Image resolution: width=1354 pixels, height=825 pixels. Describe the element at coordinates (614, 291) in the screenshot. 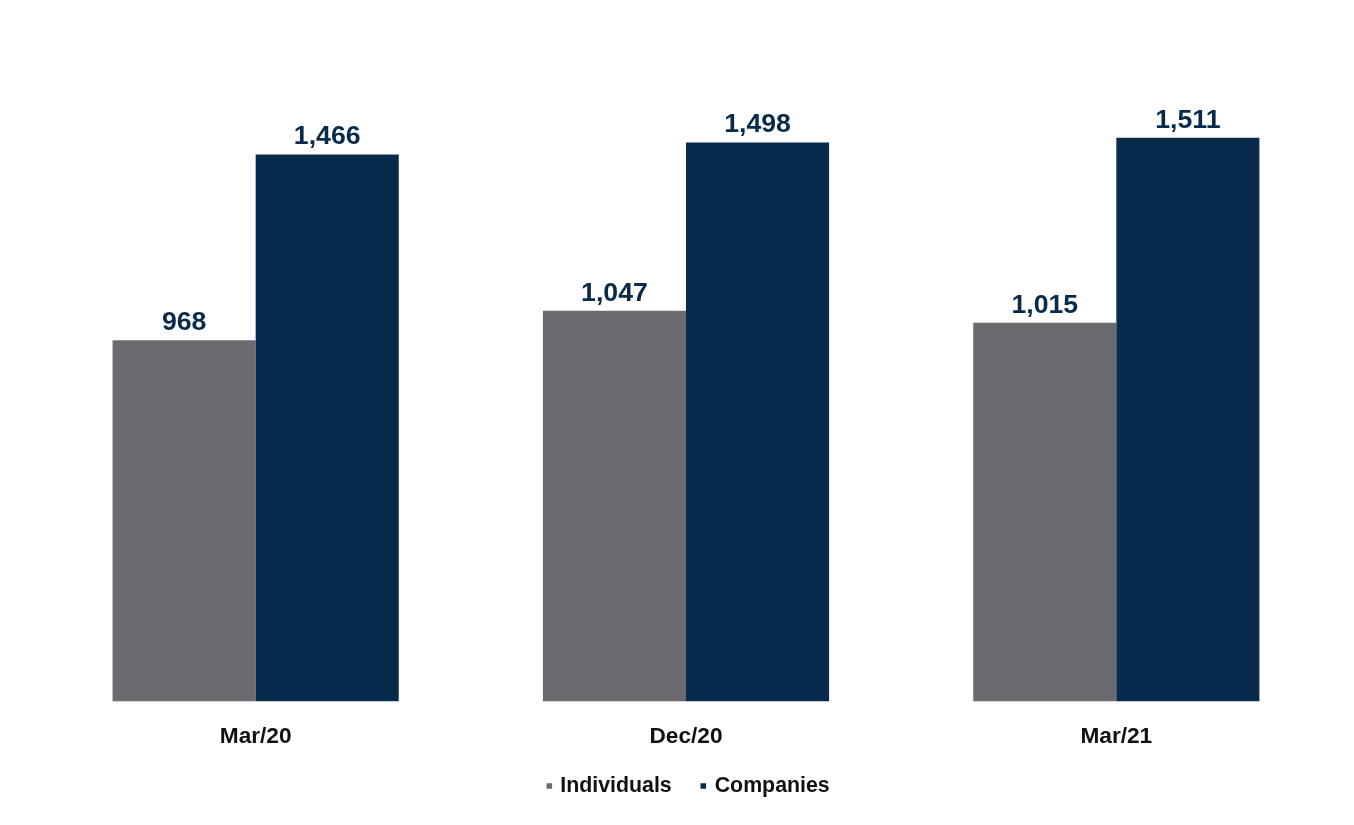

I see `data-label: 1,047` at that location.